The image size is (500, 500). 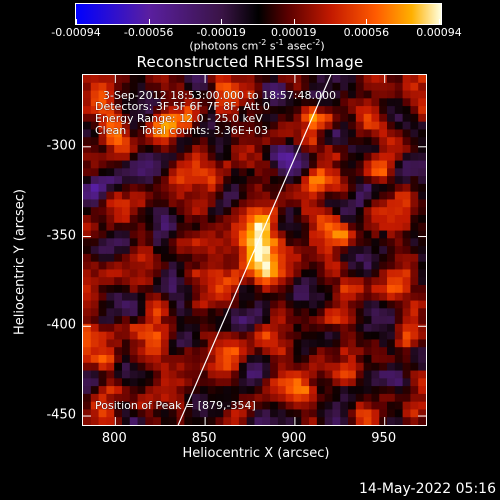 I want to click on colorbar-gradient, so click(x=258, y=14).